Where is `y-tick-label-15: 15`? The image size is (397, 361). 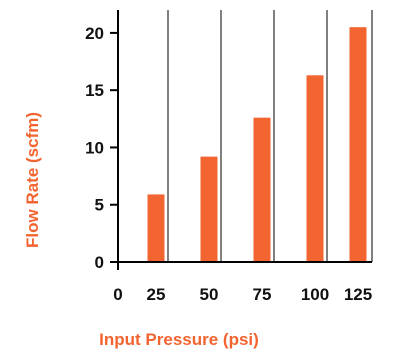 y-tick-label-15: 15 is located at coordinates (94, 90).